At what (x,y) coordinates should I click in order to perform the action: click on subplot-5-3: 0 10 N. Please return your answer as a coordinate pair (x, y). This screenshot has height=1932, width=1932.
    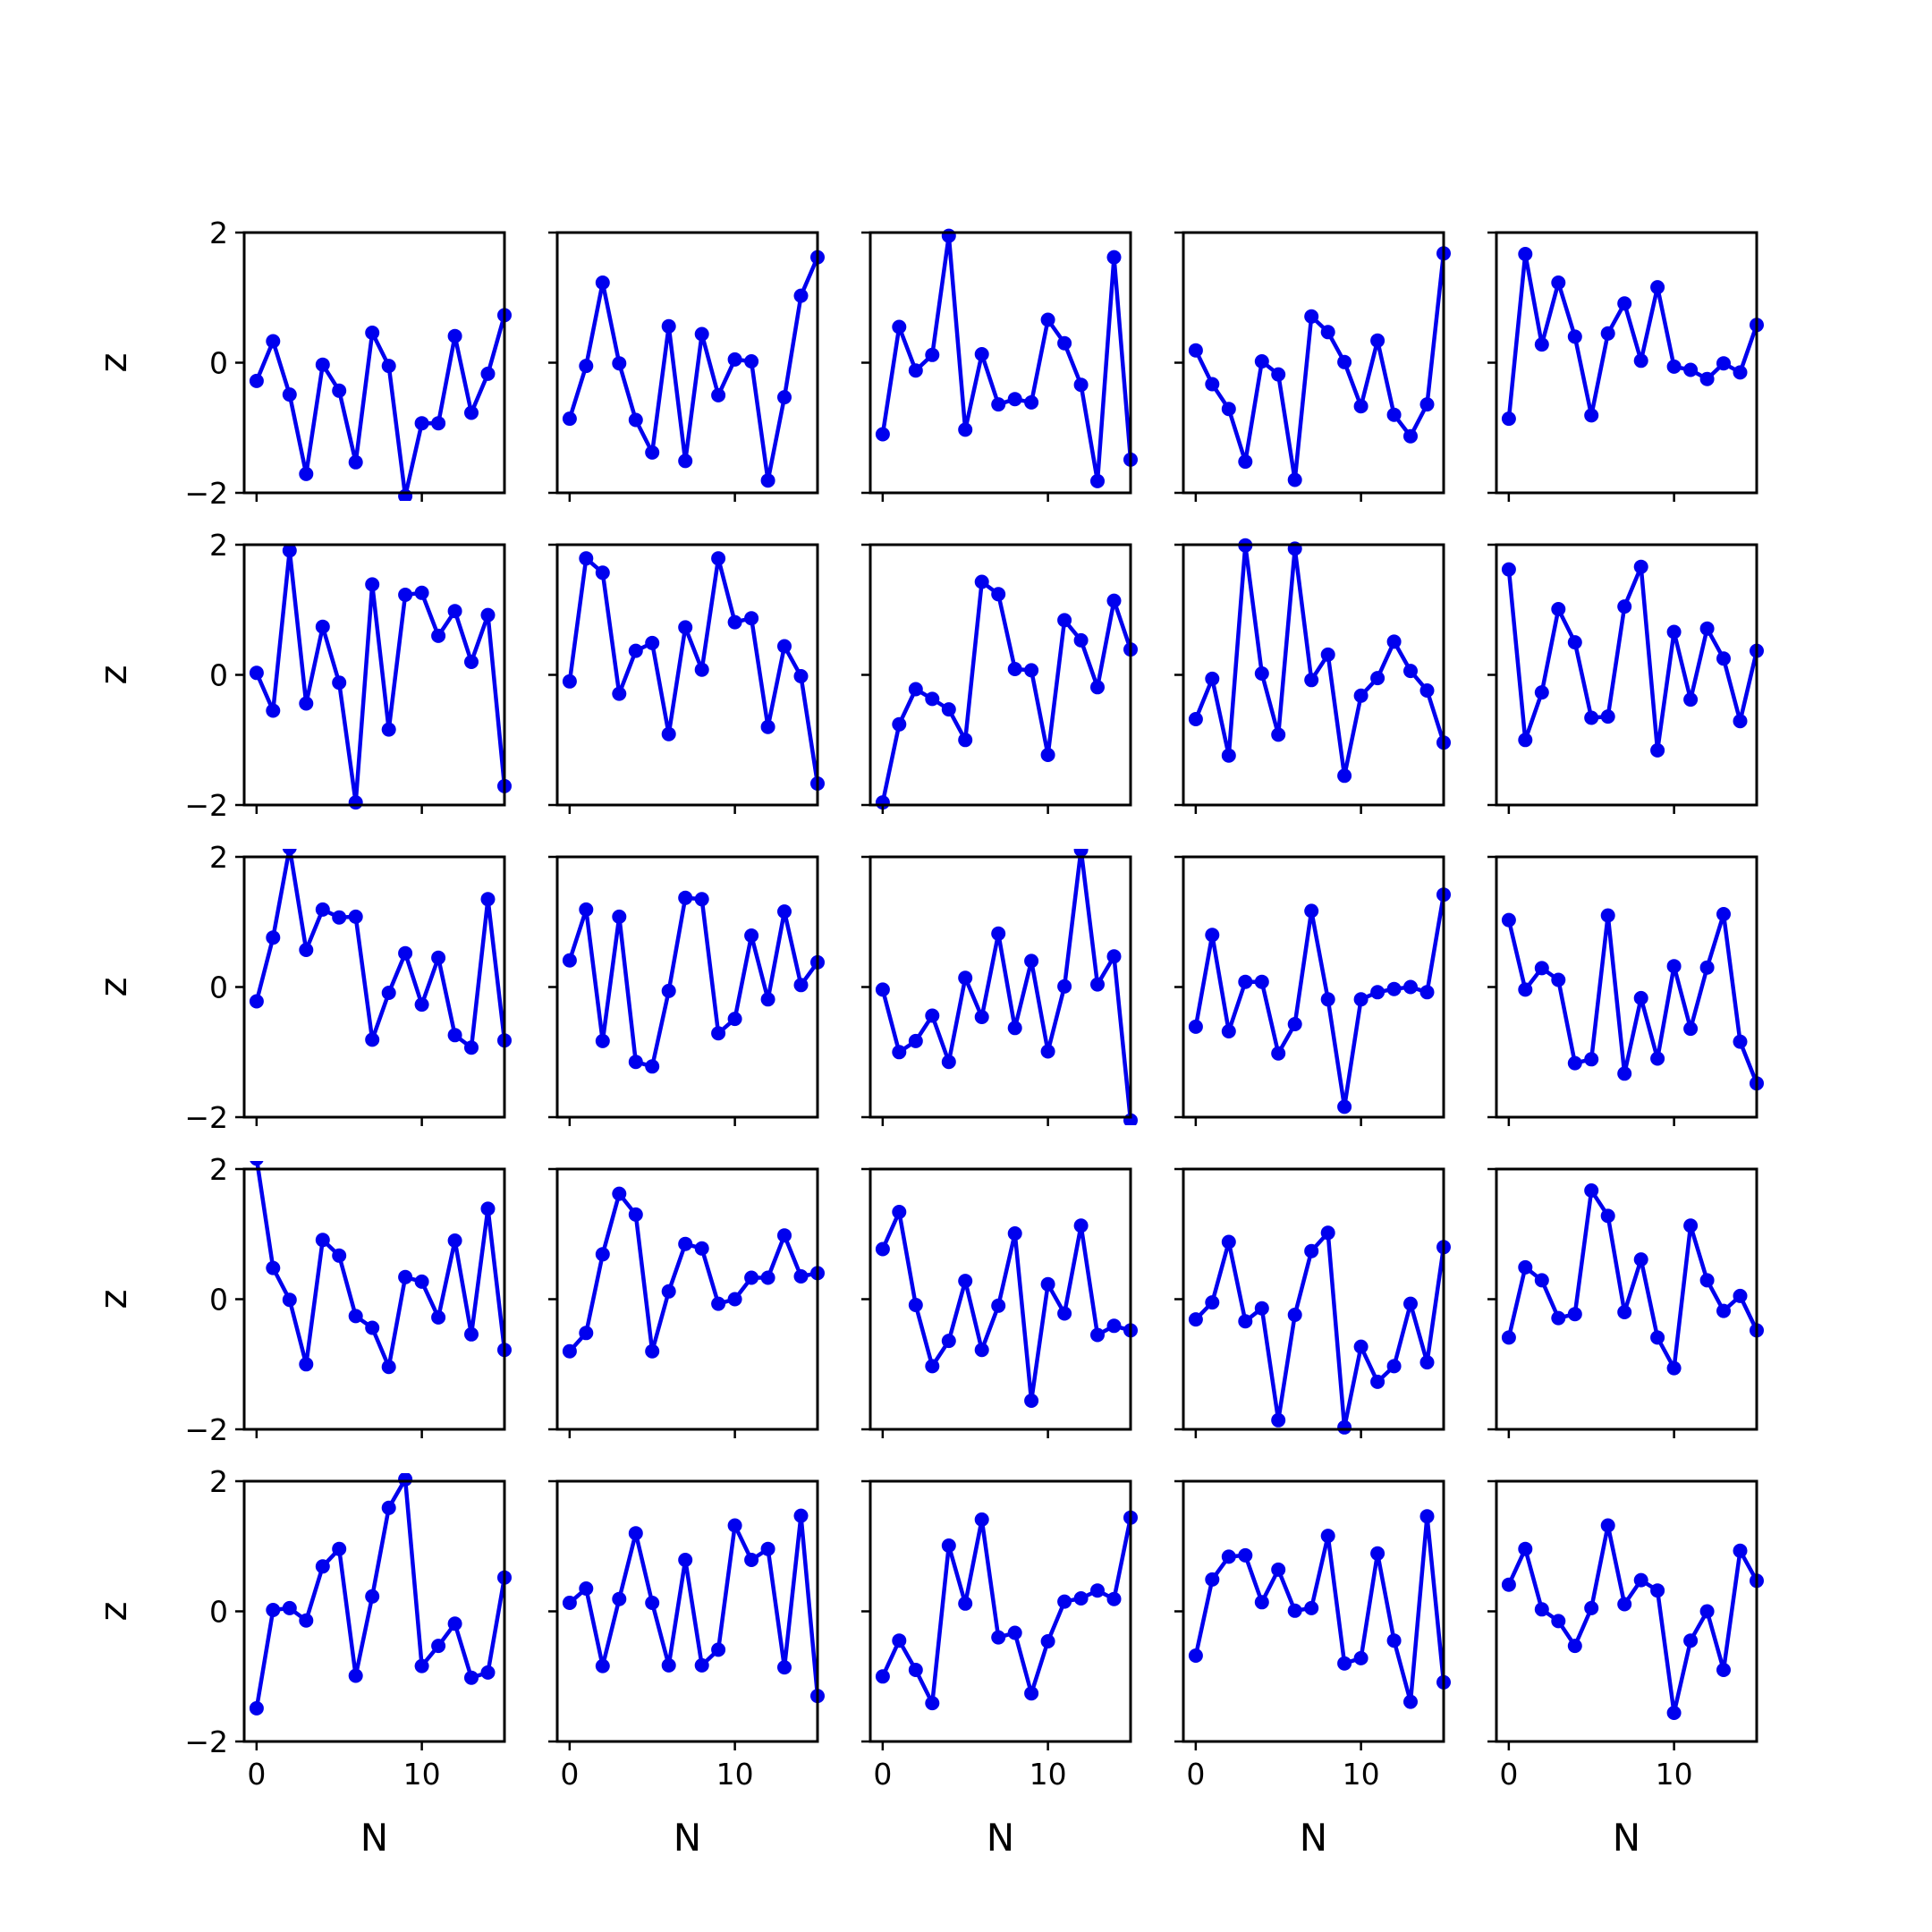
    Looking at the image, I should click on (999, 1669).